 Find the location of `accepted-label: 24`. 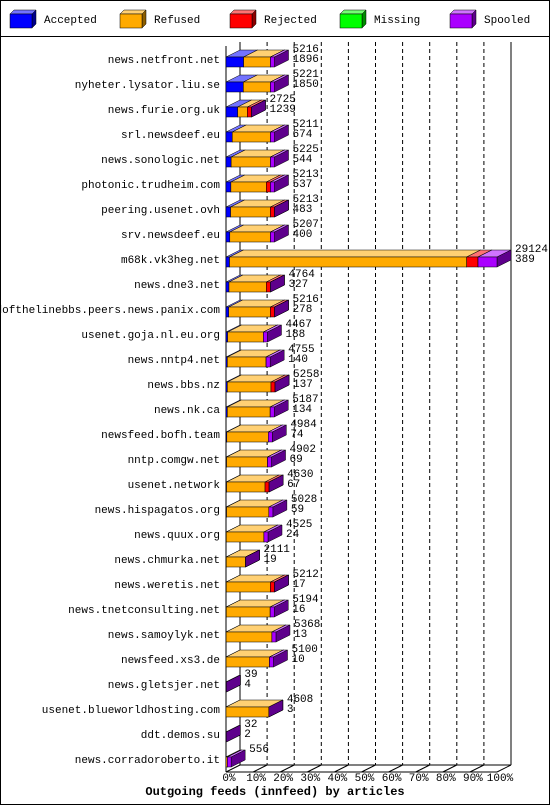

accepted-label: 24 is located at coordinates (293, 535).